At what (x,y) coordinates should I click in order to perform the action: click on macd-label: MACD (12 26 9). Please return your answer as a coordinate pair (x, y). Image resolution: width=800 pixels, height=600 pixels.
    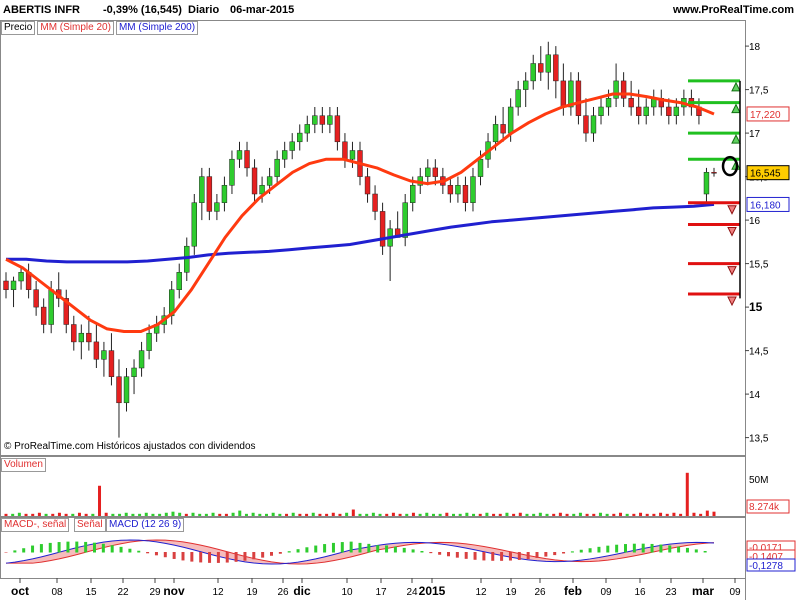
    Looking at the image, I should click on (145, 525).